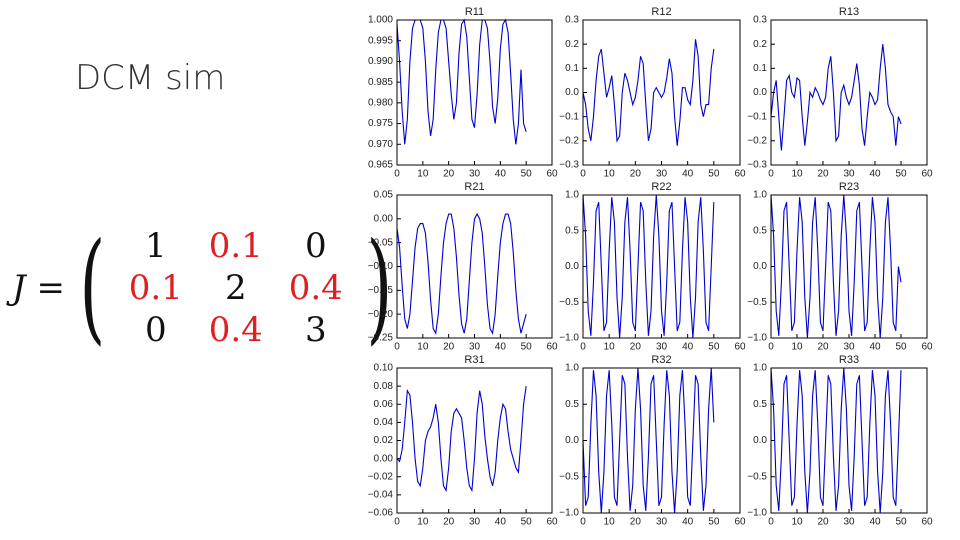  I want to click on subplot-title: R11, so click(474, 12).